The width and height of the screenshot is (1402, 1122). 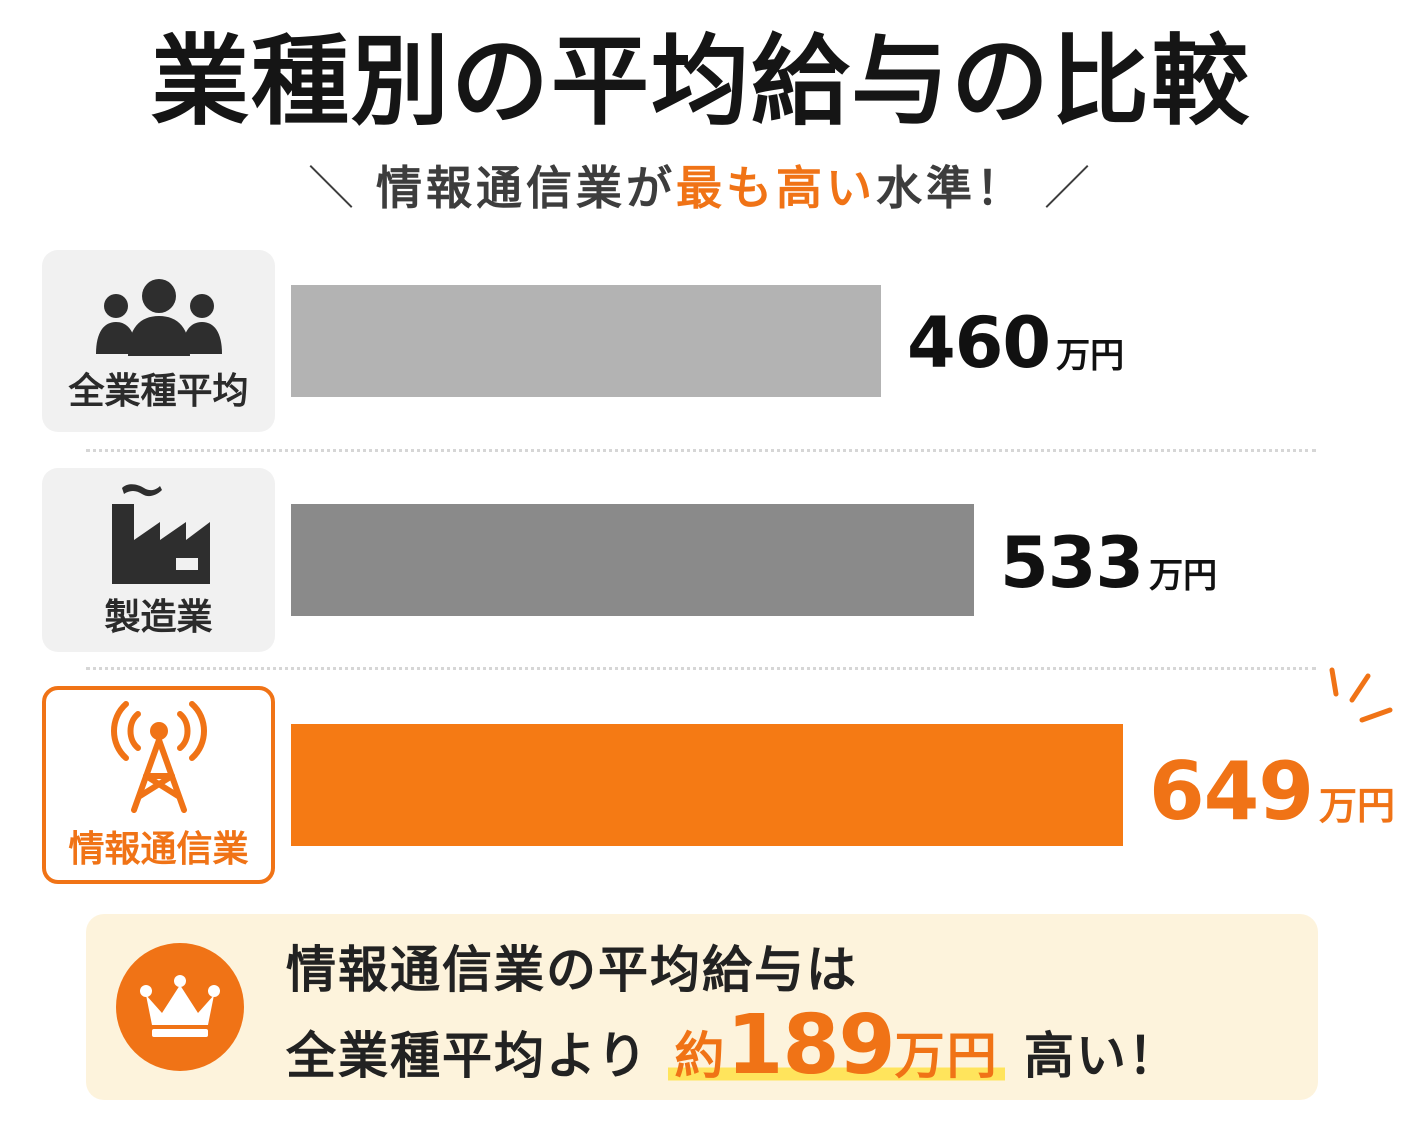 I want to click on value-label-information-communication: 649 万円, so click(x=1272, y=792).